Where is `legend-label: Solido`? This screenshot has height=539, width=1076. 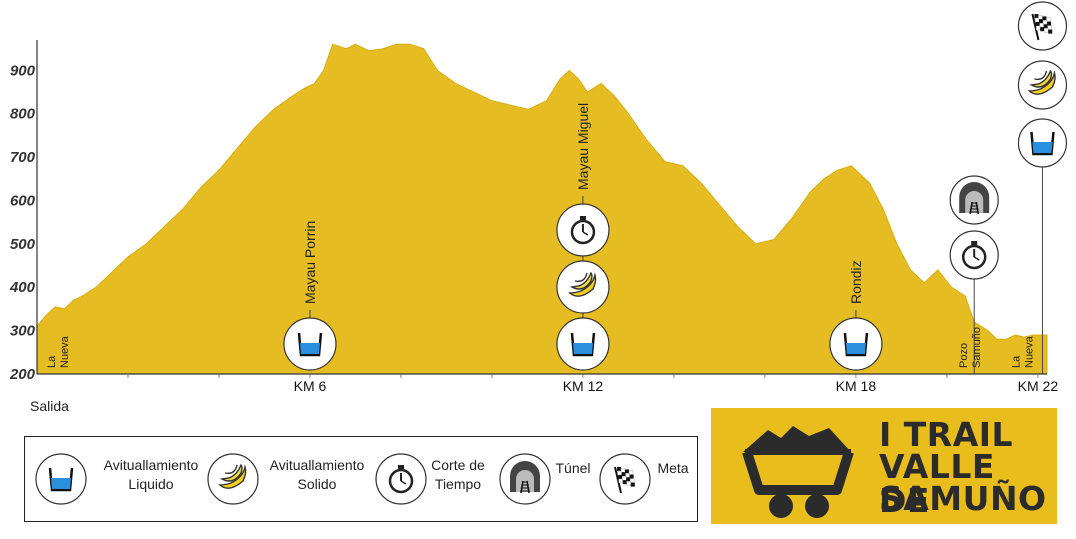
legend-label: Solido is located at coordinates (317, 484).